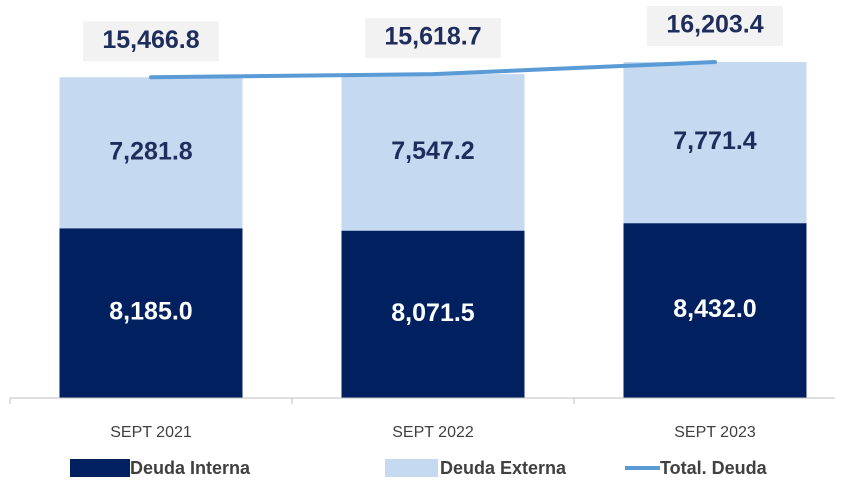 The width and height of the screenshot is (845, 497). Describe the element at coordinates (715, 432) in the screenshot. I see `x-tick-label: SEPT 2023` at that location.